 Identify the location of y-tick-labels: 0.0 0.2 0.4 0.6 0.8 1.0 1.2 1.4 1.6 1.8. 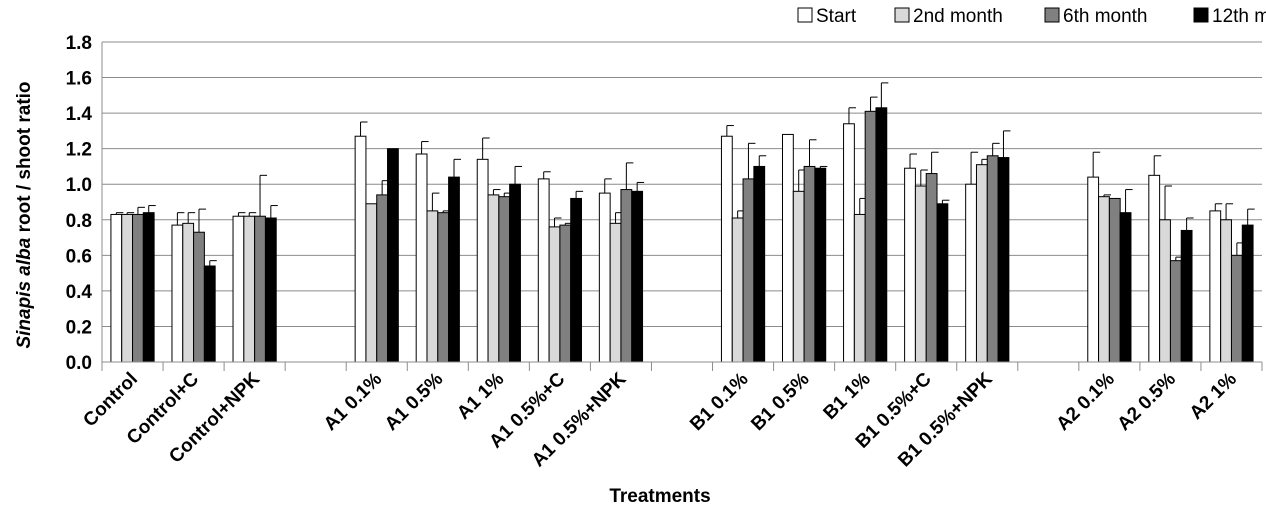
(79, 203).